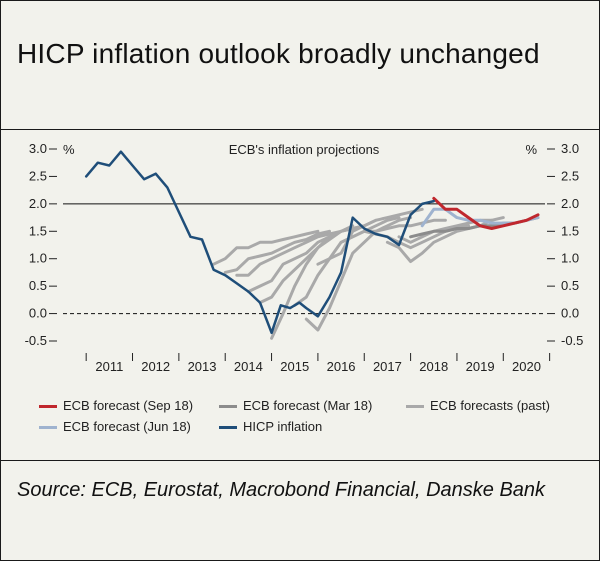  What do you see at coordinates (387, 366) in the screenshot?
I see `x-tick-label: 2017` at bounding box center [387, 366].